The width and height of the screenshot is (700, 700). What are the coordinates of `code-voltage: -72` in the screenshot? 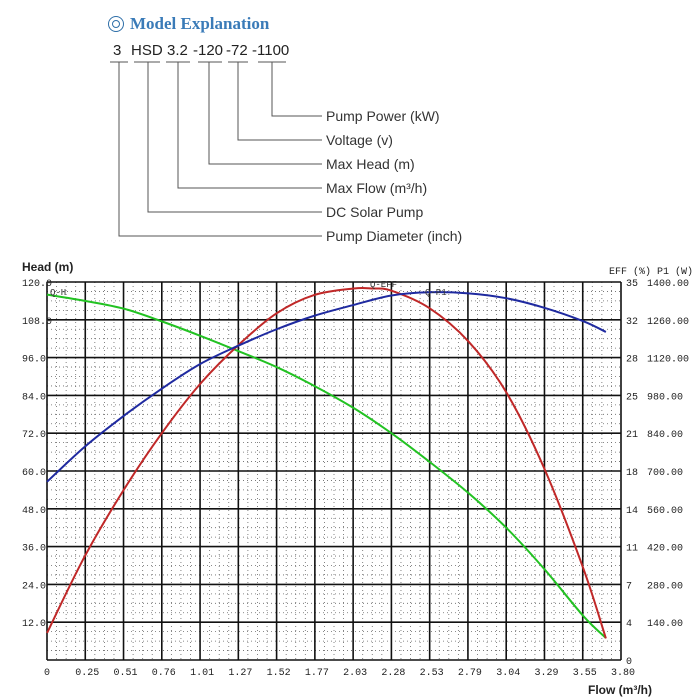 It's located at (237, 50).